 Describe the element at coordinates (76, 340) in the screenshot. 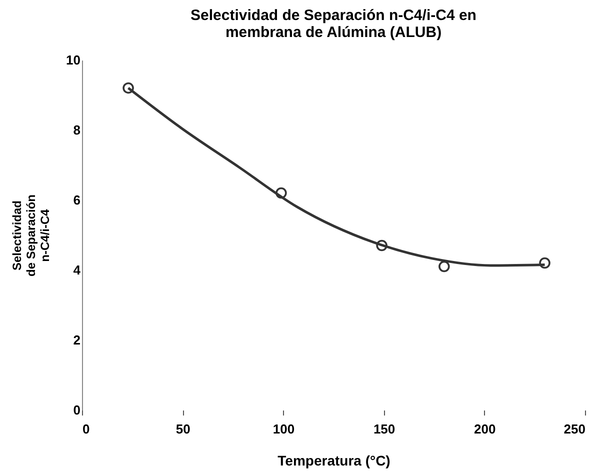

I see `y-tick-label: 2` at that location.